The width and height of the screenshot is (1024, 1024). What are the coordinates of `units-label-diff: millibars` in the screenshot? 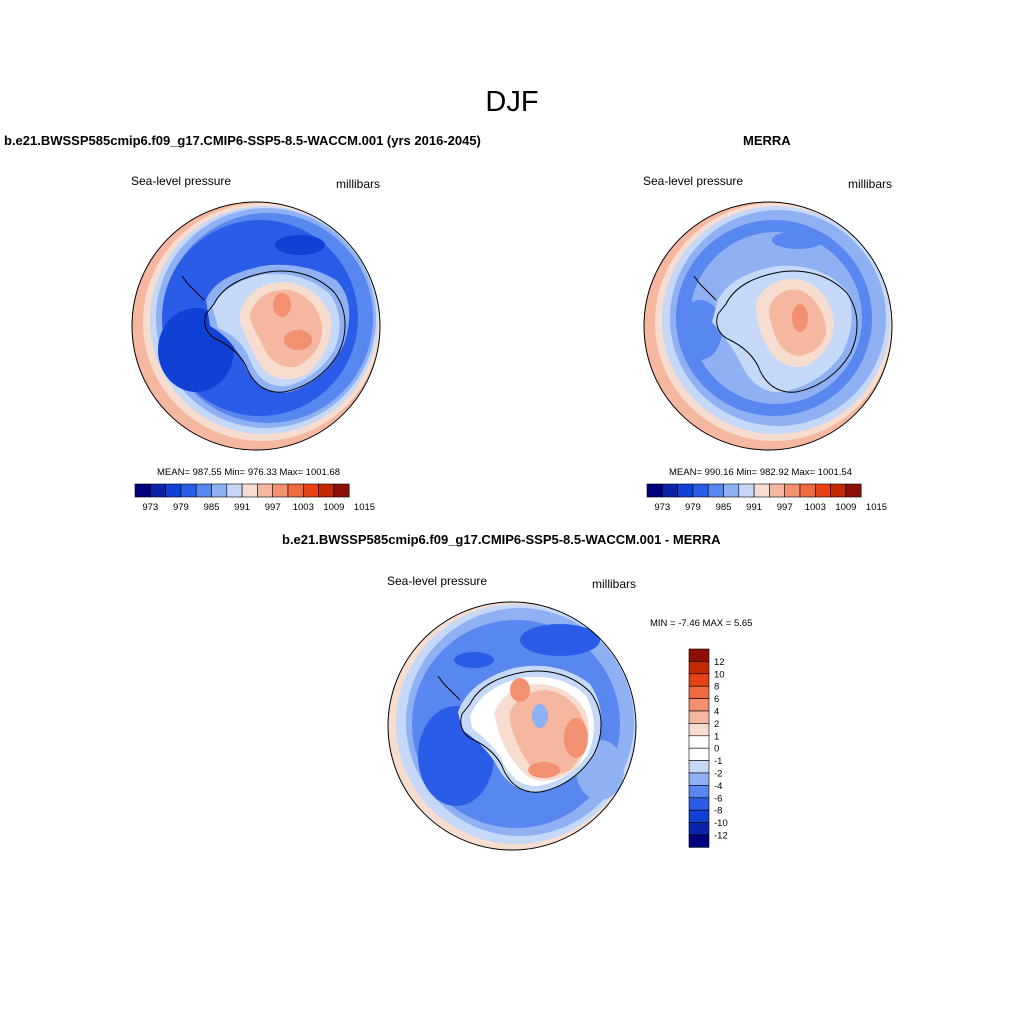 It's located at (614, 584).